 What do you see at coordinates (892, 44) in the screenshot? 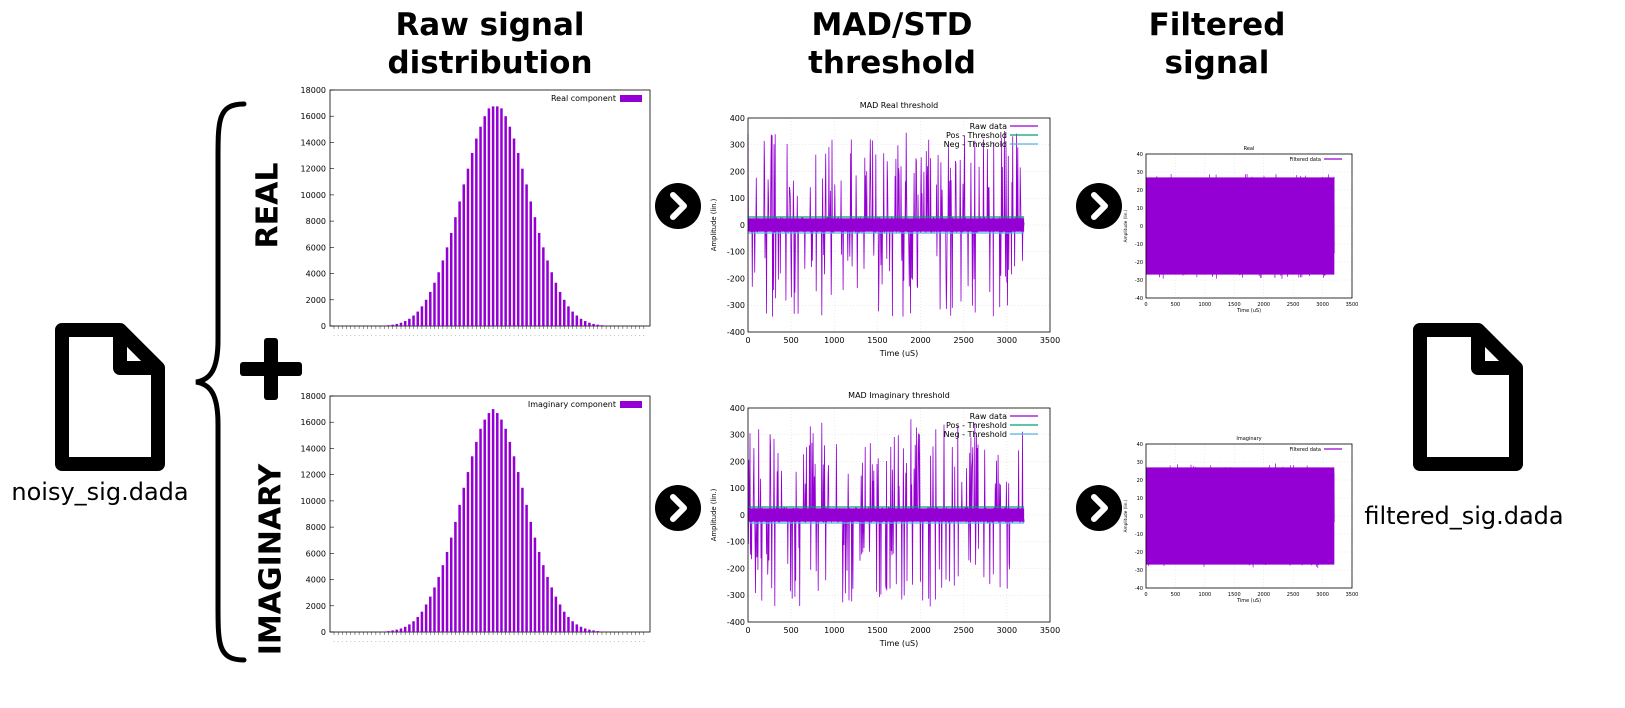
I see `threshold-heading: MAD/STD threshold` at bounding box center [892, 44].